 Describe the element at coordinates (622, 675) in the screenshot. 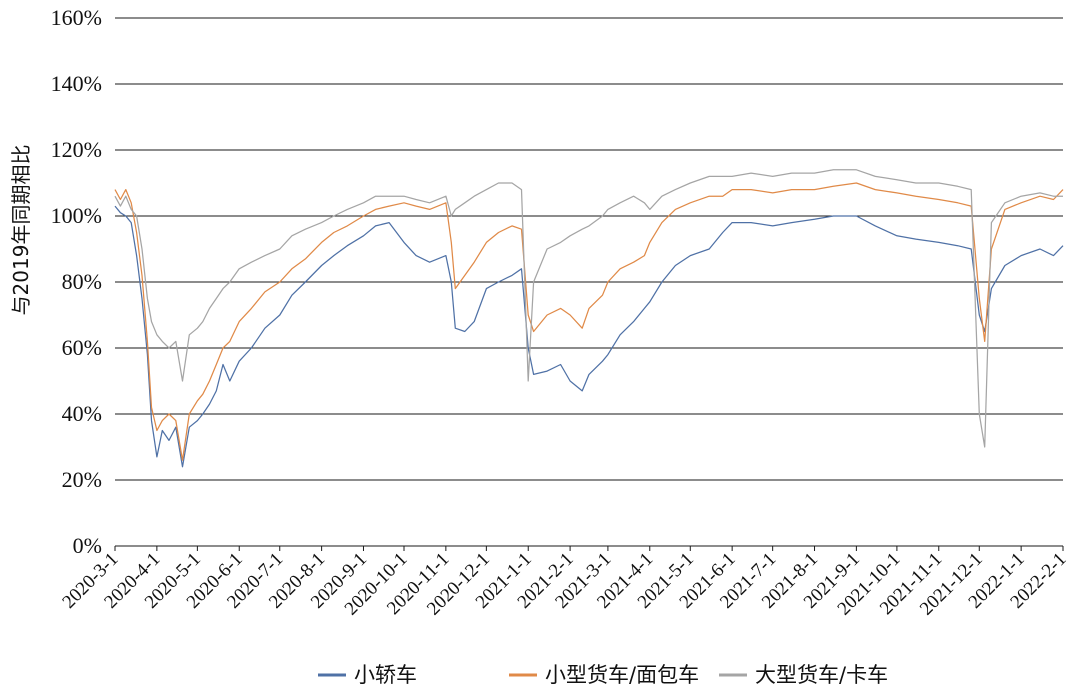

I see `legend-label: 小型货车/面包车` at that location.